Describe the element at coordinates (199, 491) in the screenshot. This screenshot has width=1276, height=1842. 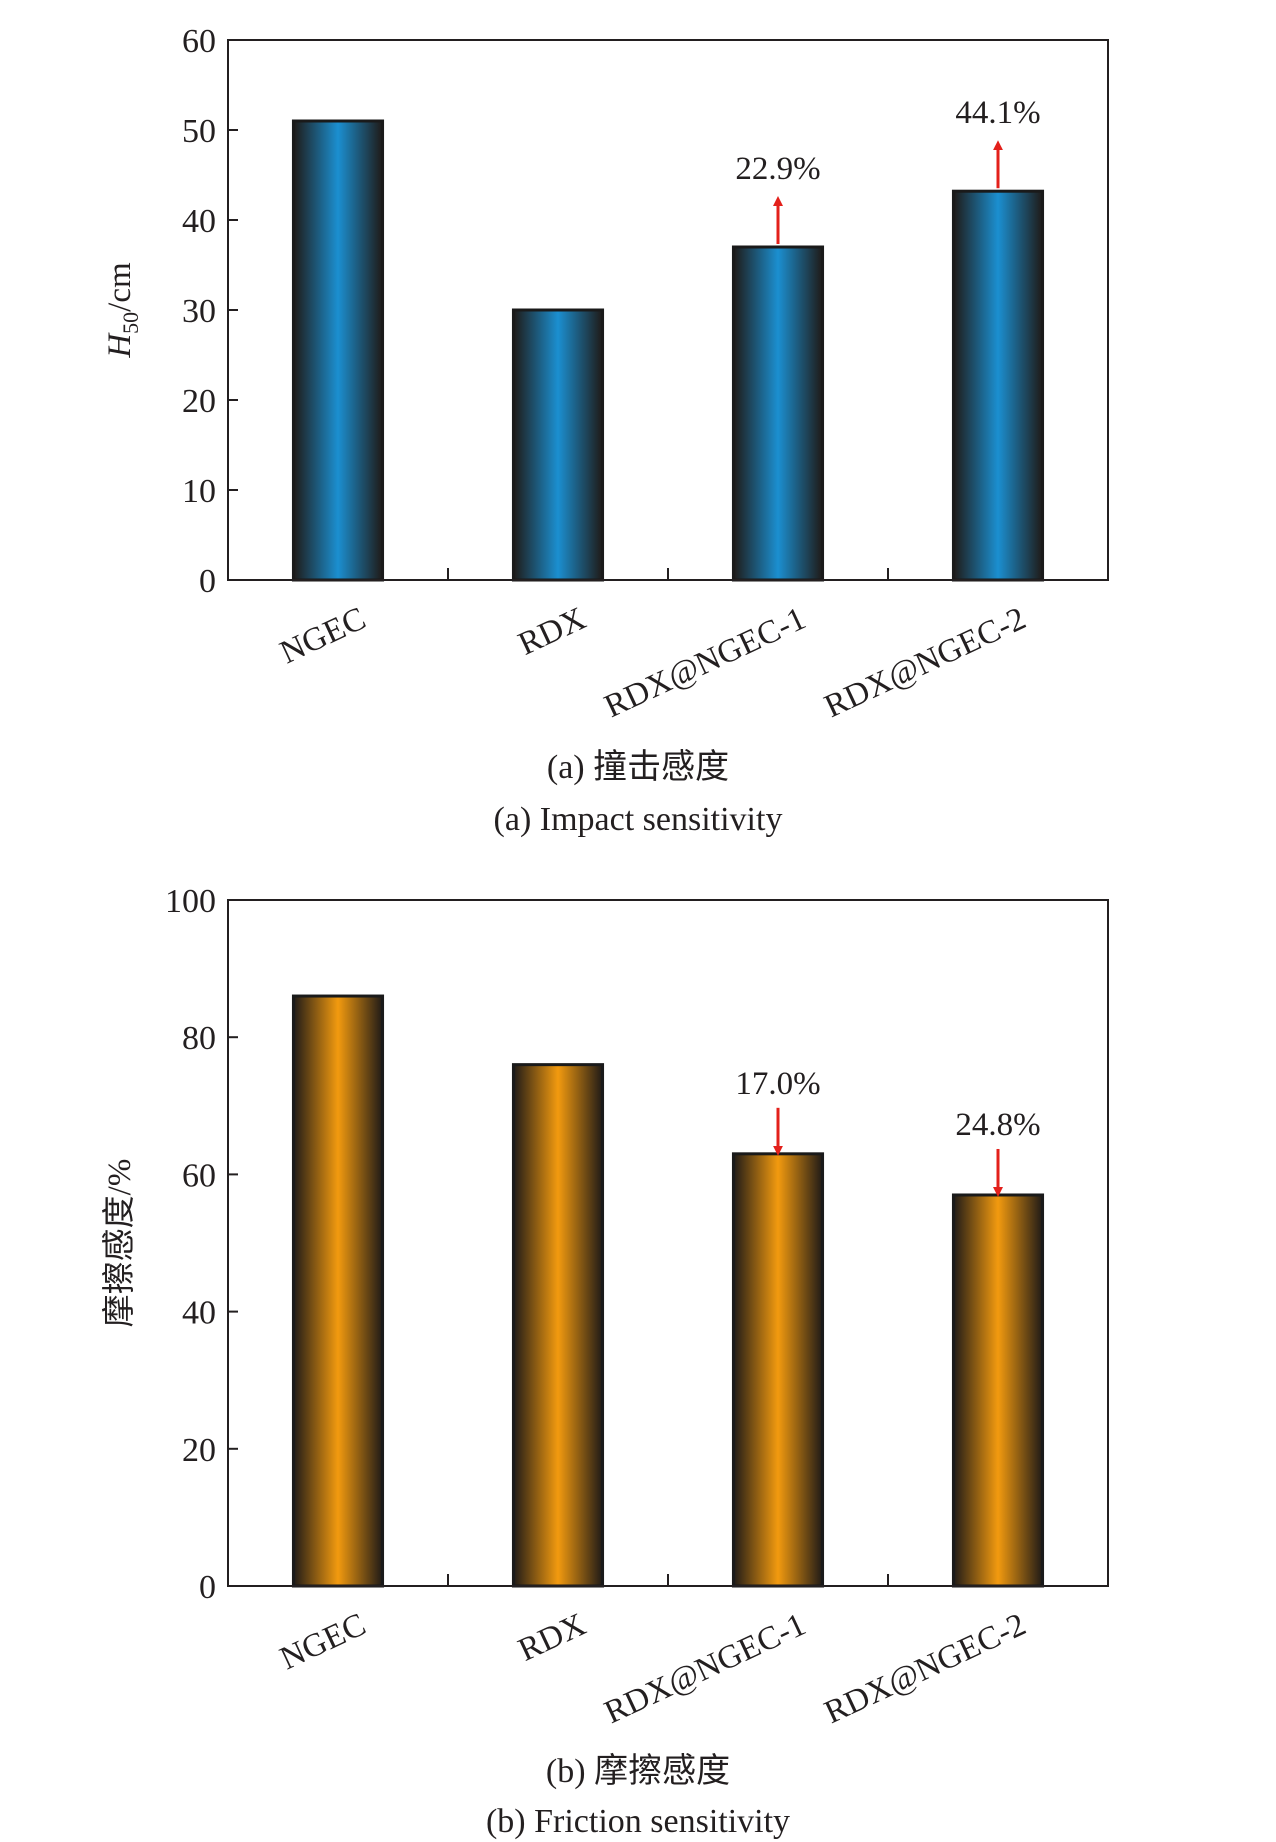
I see `y-tick-label: 10` at that location.